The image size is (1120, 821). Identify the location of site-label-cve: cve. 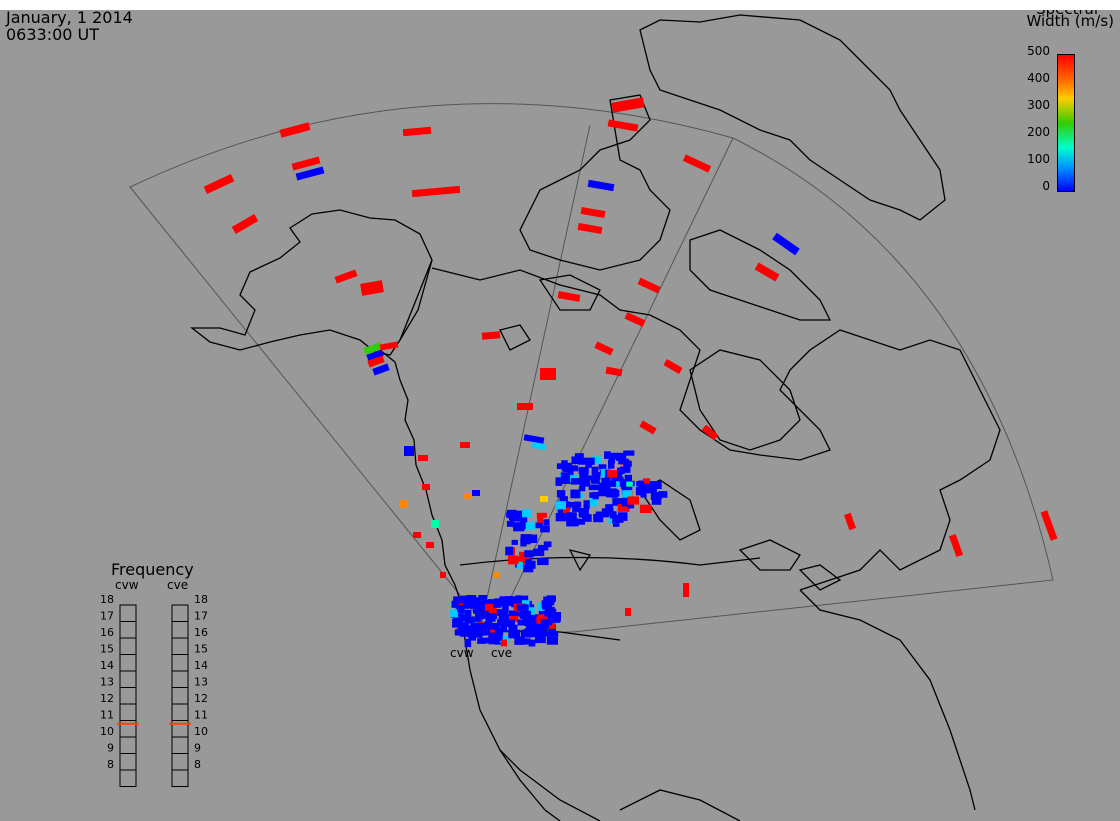
(502, 653).